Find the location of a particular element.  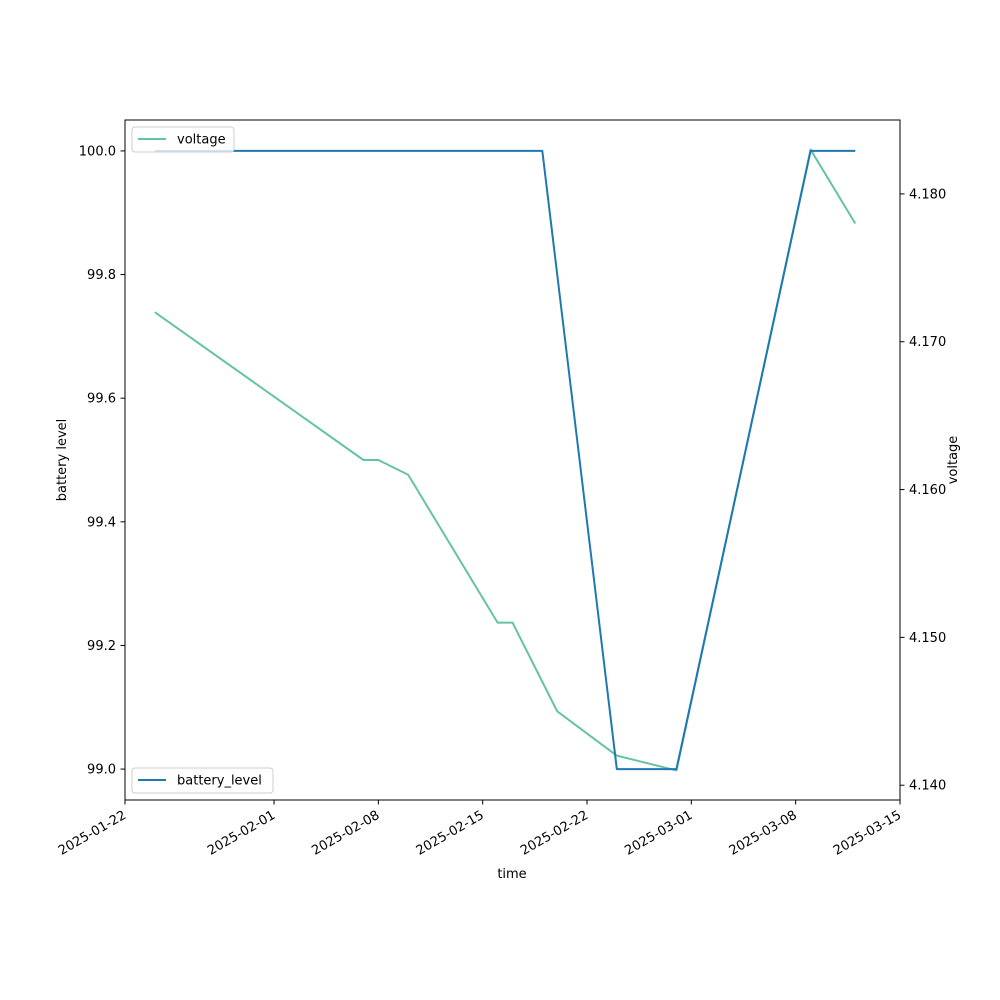

legend-battery-level-label: battery_level is located at coordinates (219, 781).